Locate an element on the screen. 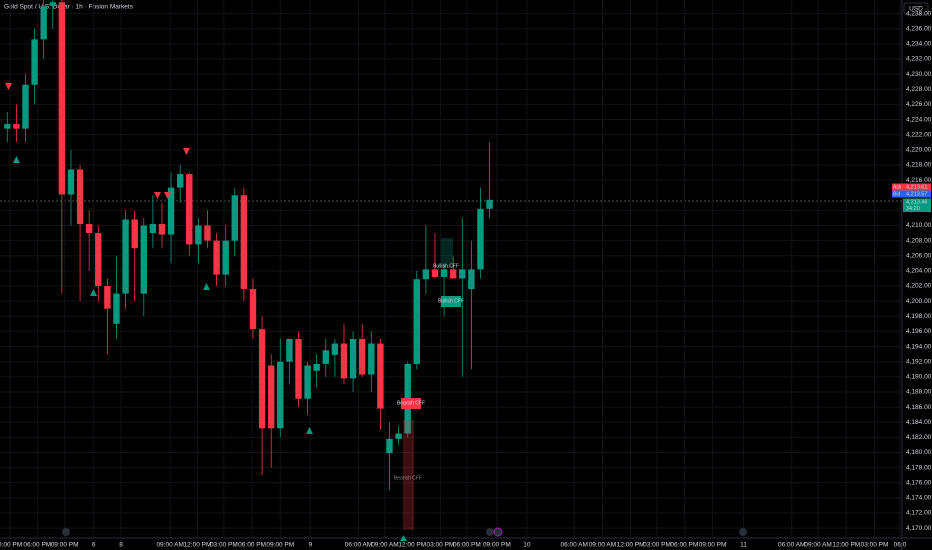  y-tick-label: 4,206.00 is located at coordinates (919, 255).